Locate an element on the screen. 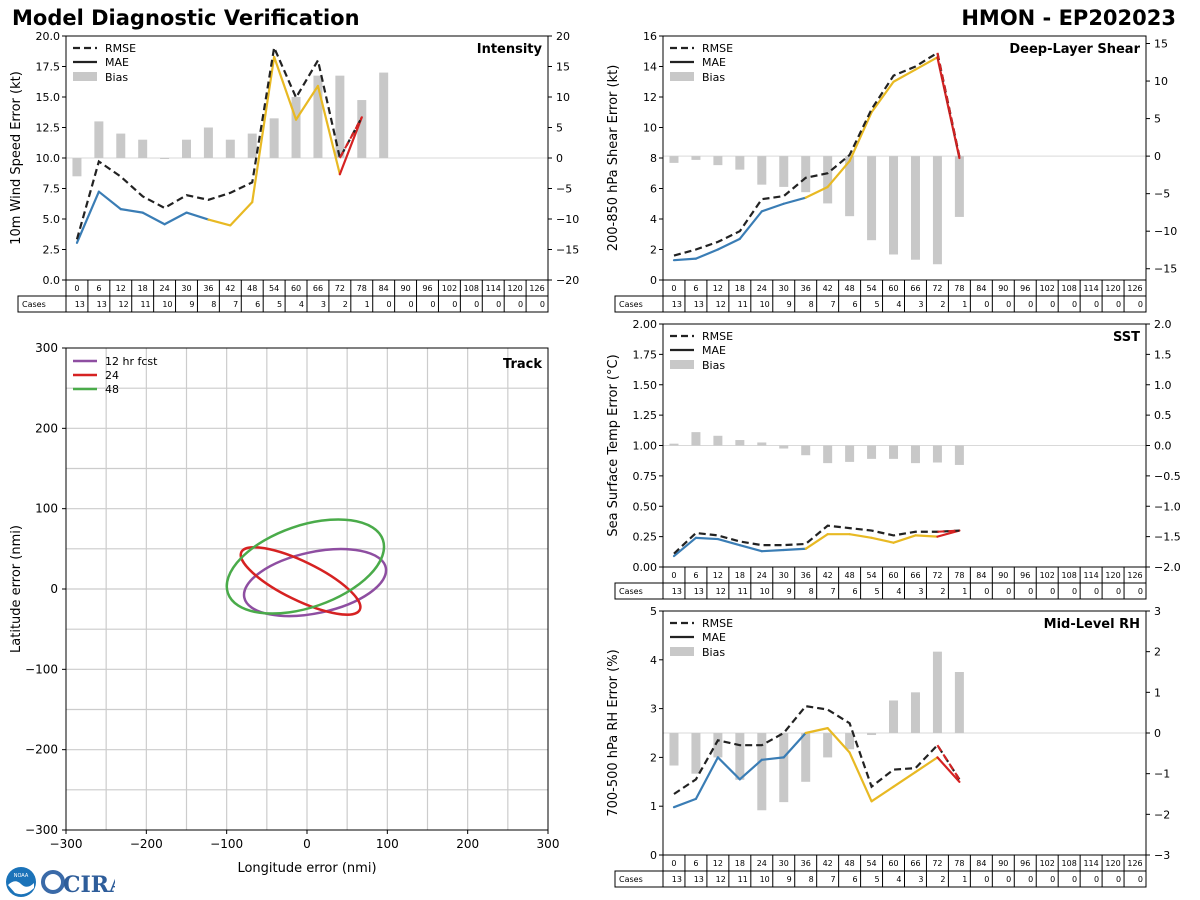 Image resolution: width=1200 pixels, height=900 pixels. intensity-y2tick-label: −15 is located at coordinates (567, 250).